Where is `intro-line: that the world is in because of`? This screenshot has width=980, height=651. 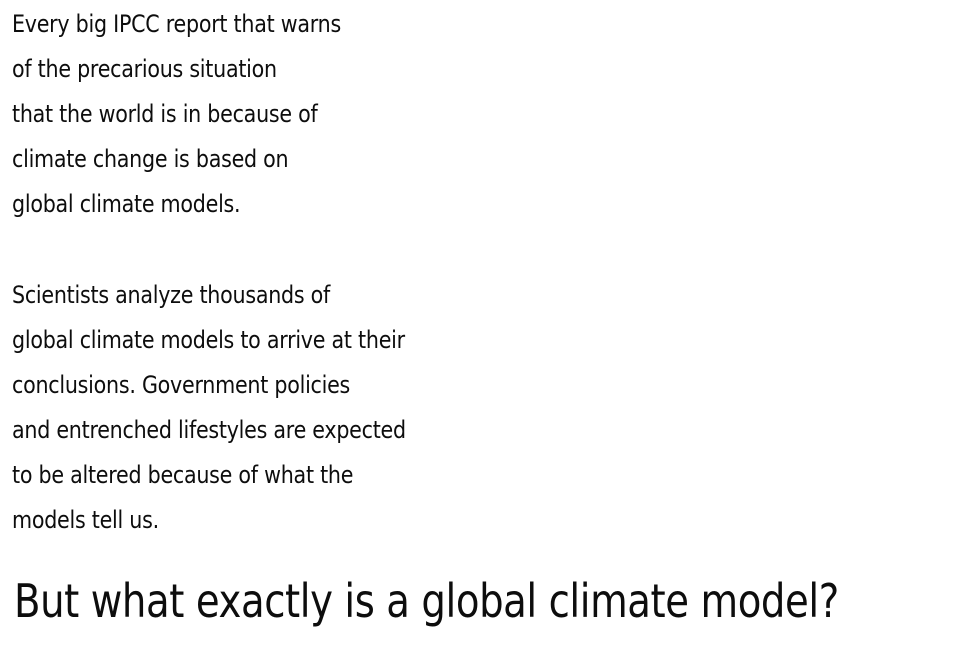
intro-line: that the world is in because of is located at coordinates (165, 114).